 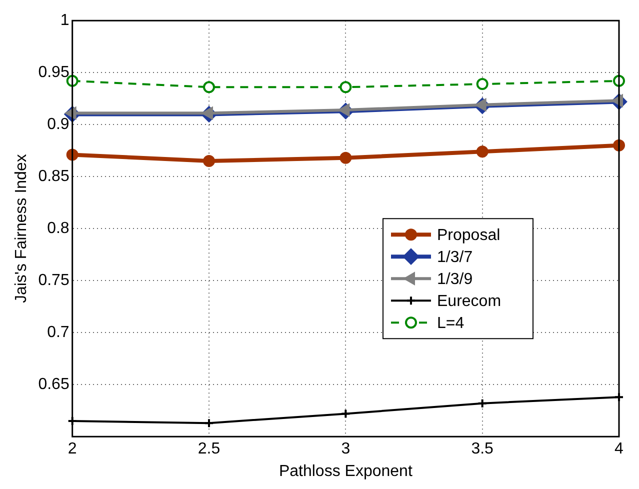 What do you see at coordinates (58, 229) in the screenshot?
I see `y-tick-label: 0.8` at bounding box center [58, 229].